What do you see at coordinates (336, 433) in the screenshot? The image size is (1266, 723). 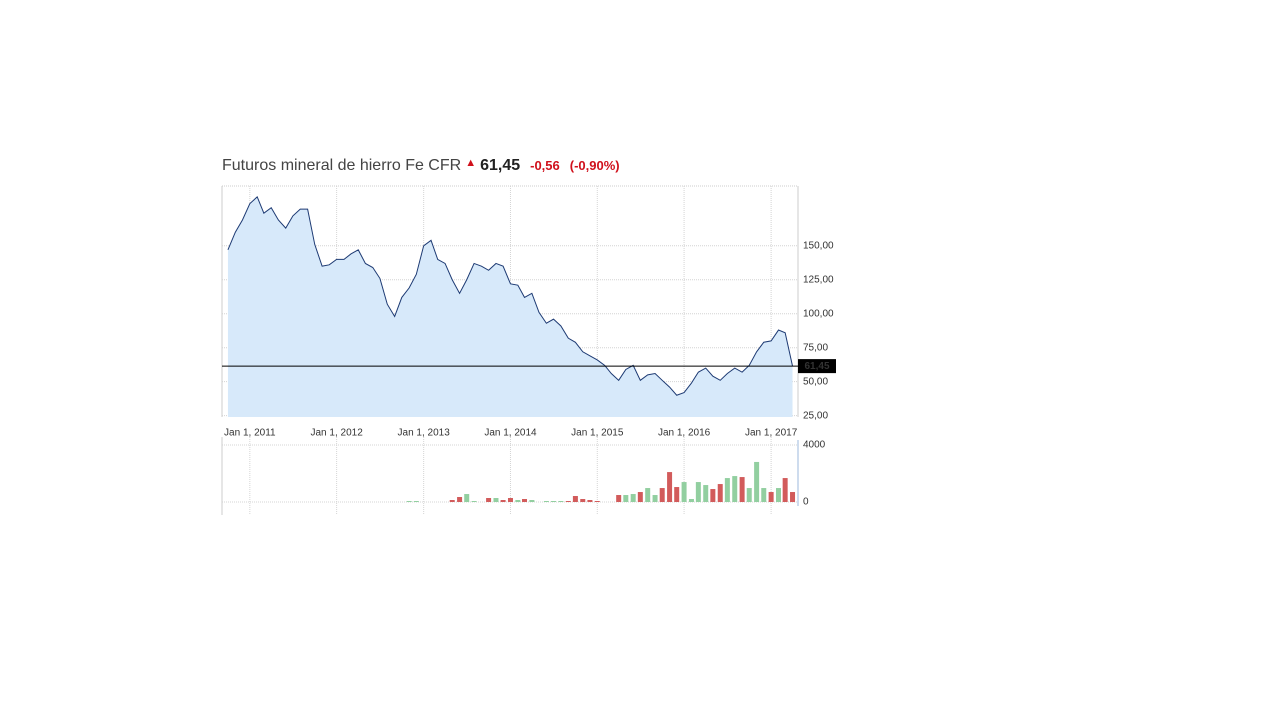 I see `x-tick-label: Jan 1, 2012` at bounding box center [336, 433].